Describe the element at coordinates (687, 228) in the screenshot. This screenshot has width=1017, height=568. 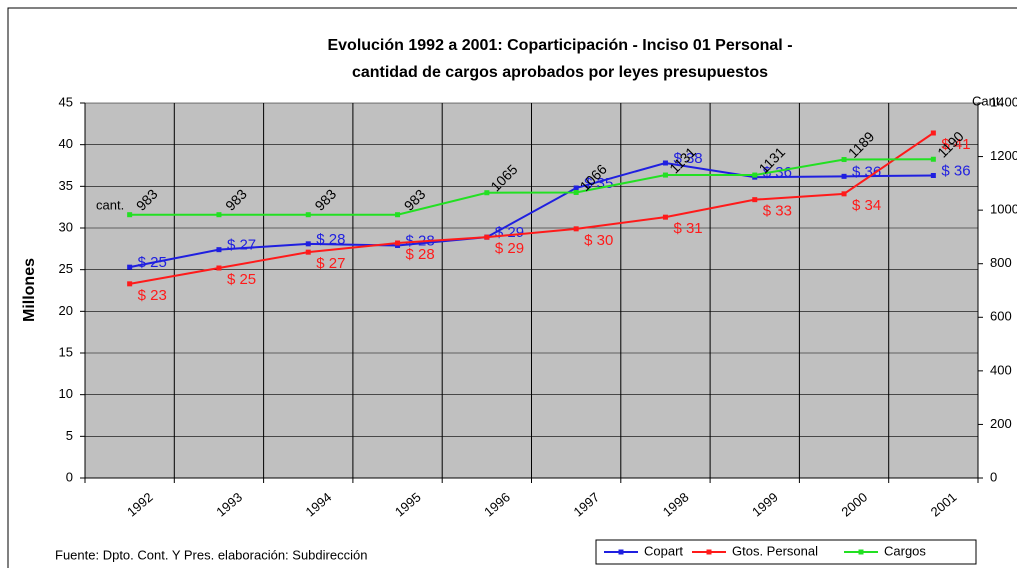
I see `data-label: $ 31` at that location.